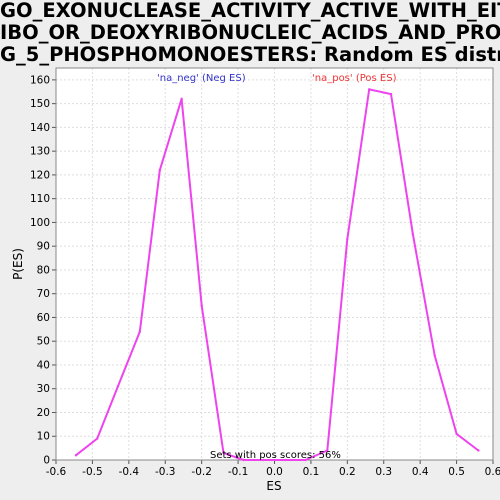 This screenshot has width=500, height=500. Describe the element at coordinates (129, 472) in the screenshot. I see `x-tick-label: -0.4` at that location.